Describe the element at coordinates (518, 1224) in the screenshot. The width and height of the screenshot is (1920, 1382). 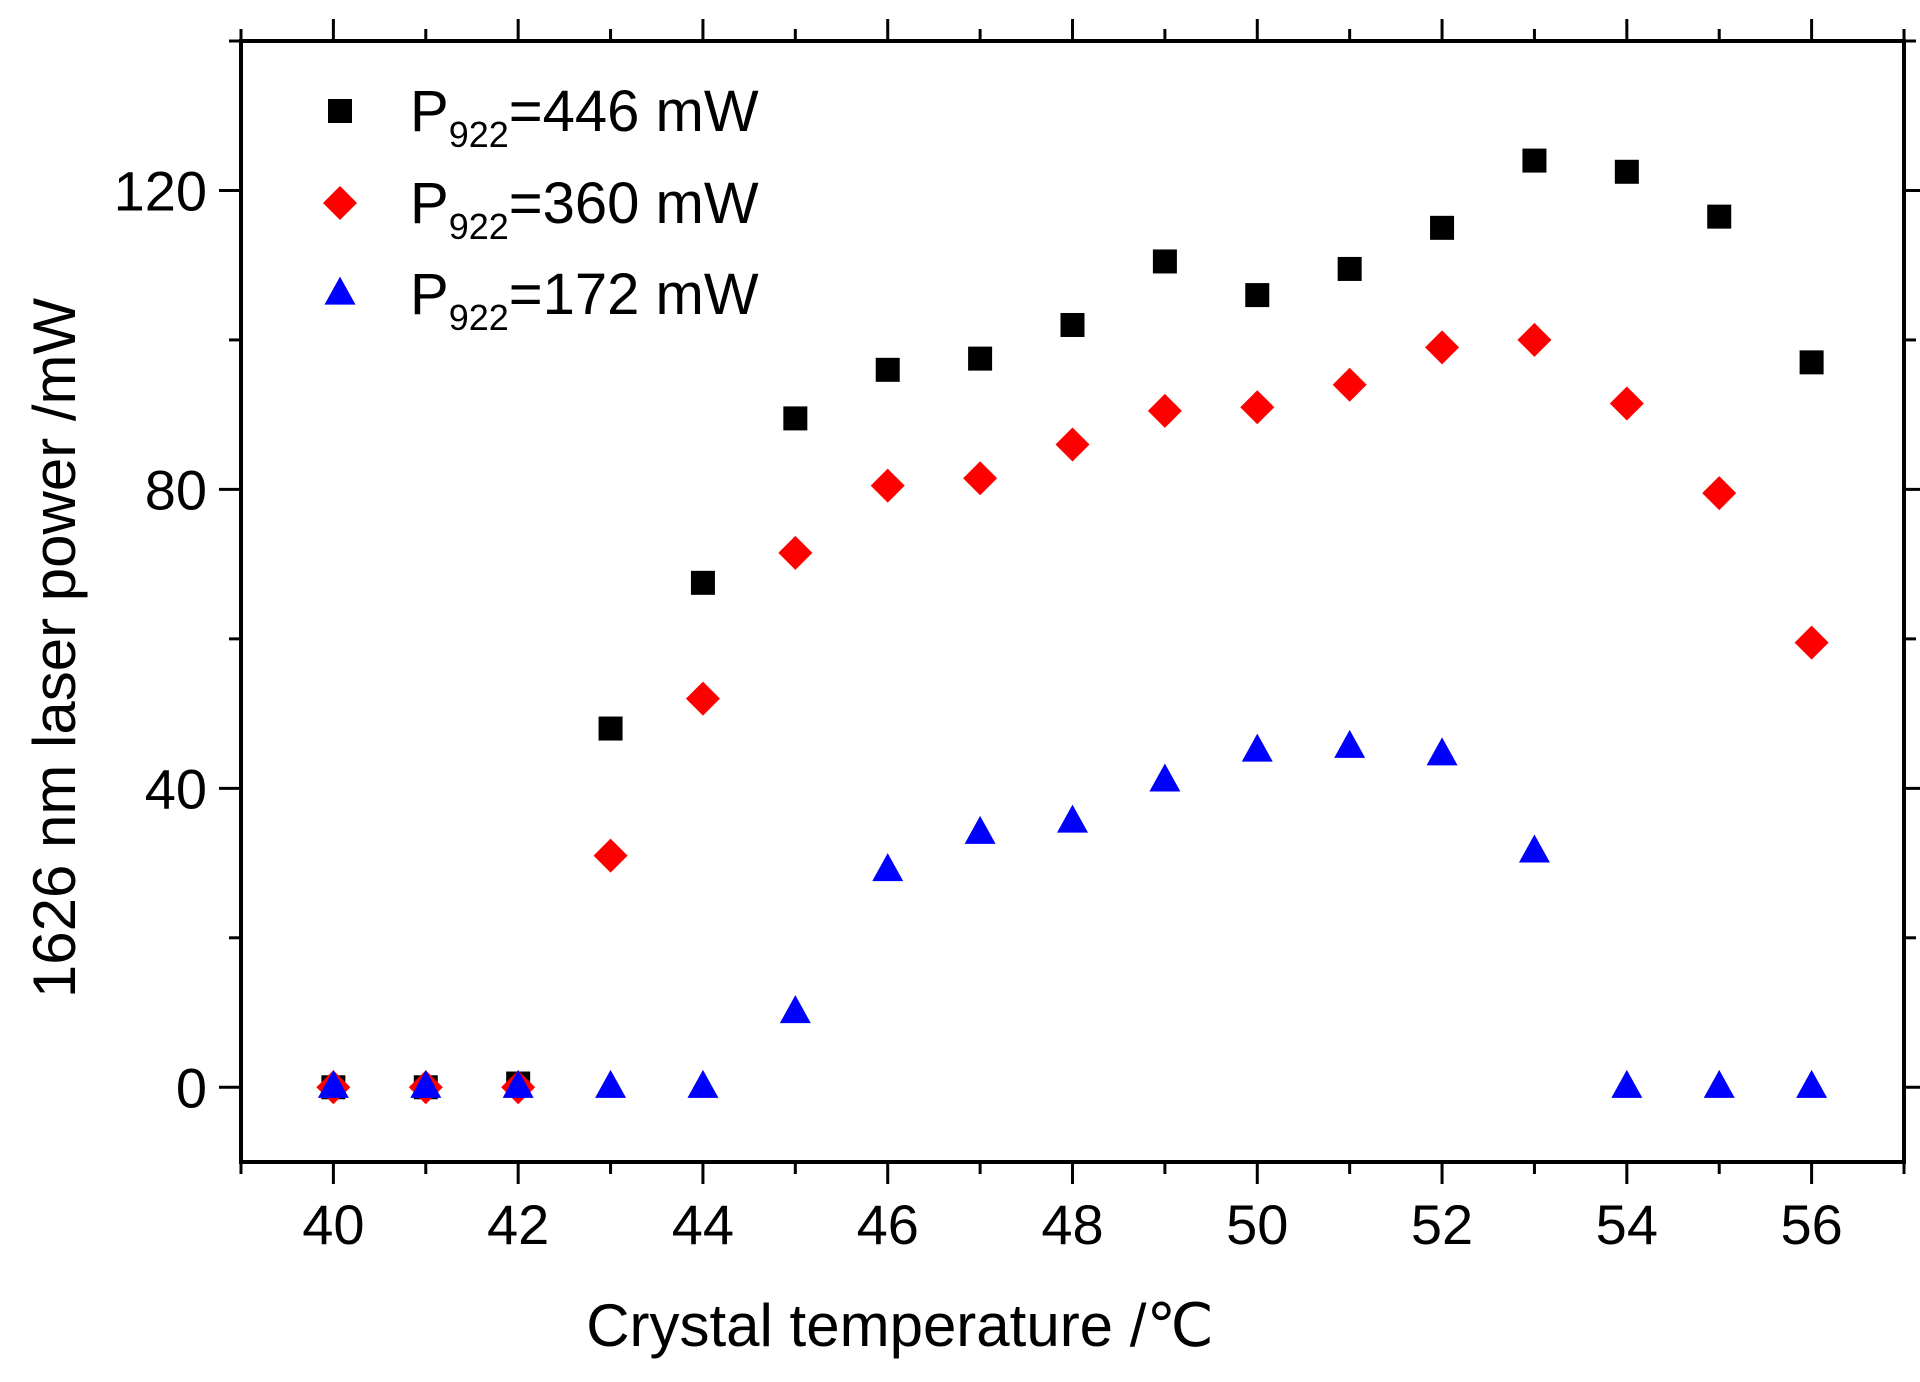
I see `x-tick-label: 42` at that location.